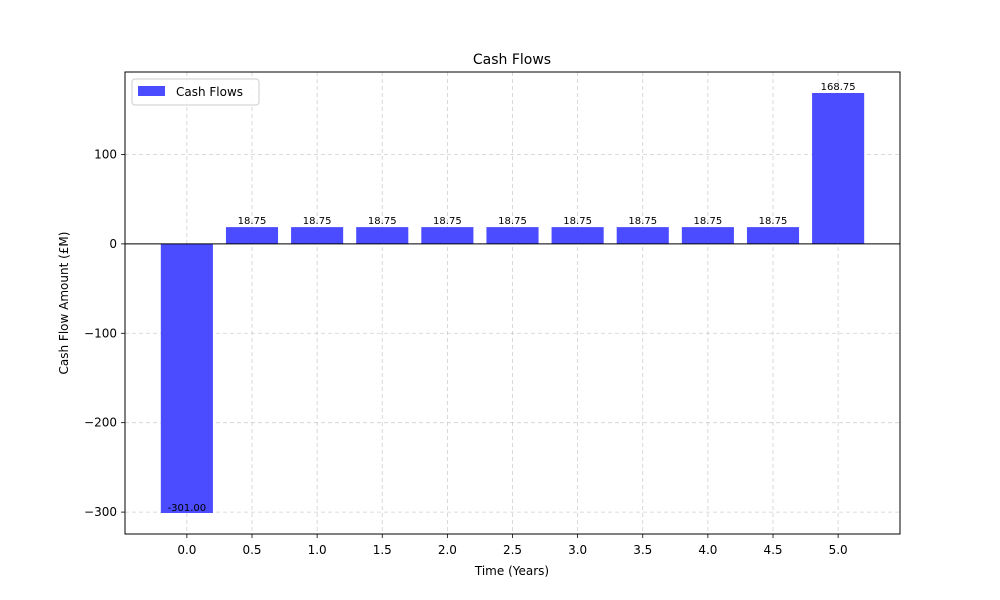 The height and width of the screenshot is (600, 1000). I want to click on x-tick-label: 4.5, so click(772, 550).